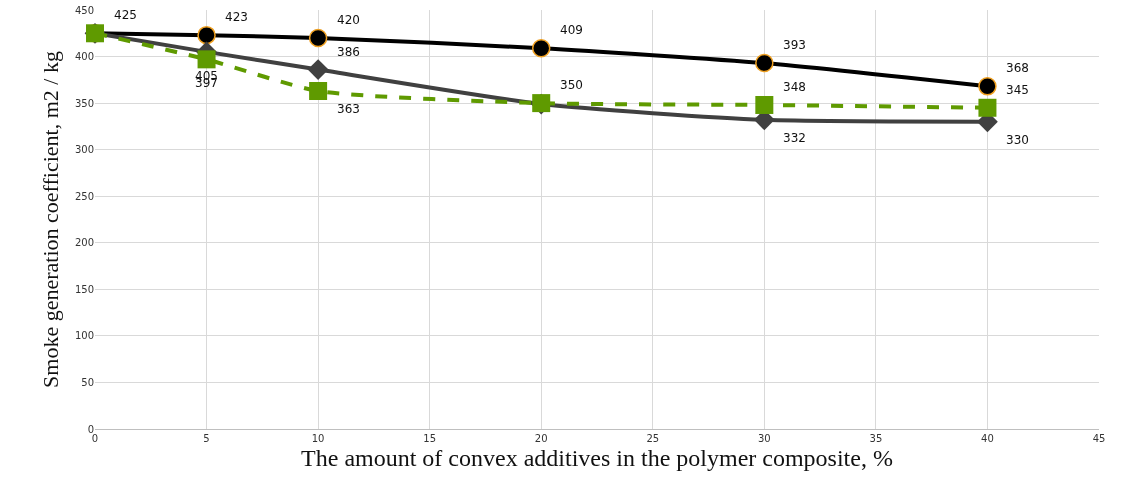 This screenshot has height=499, width=1124. What do you see at coordinates (87, 382) in the screenshot?
I see `y-tick-label: 50` at bounding box center [87, 382].